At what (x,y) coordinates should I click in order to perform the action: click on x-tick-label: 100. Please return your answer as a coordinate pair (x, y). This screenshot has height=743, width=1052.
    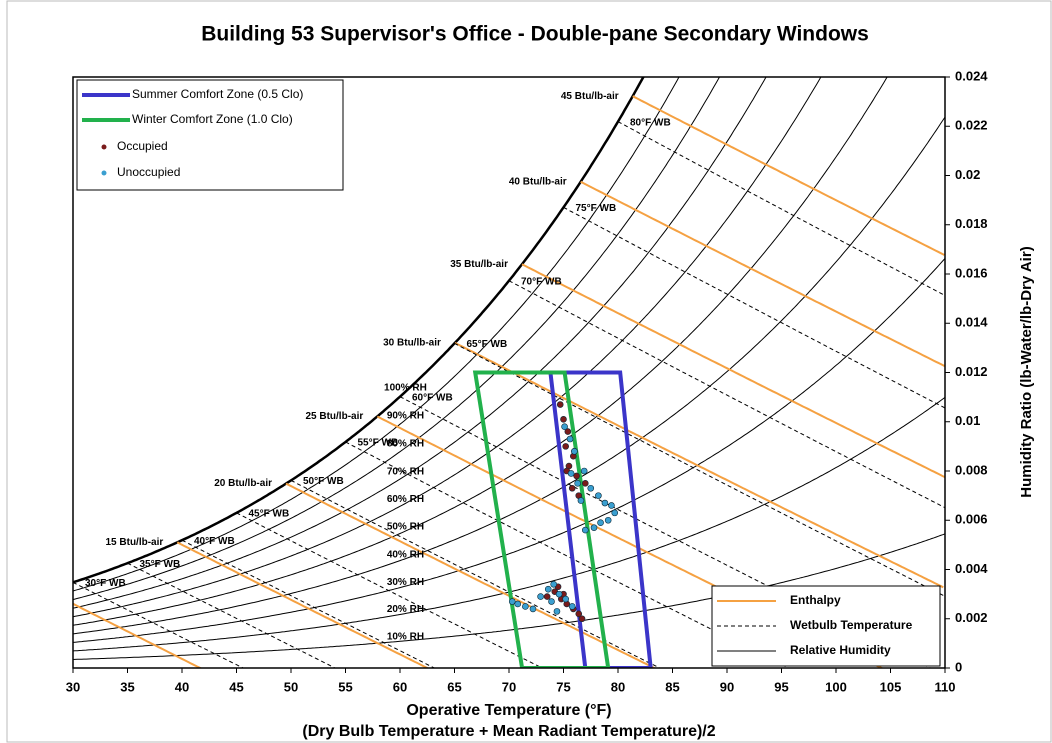
    Looking at the image, I should click on (836, 686).